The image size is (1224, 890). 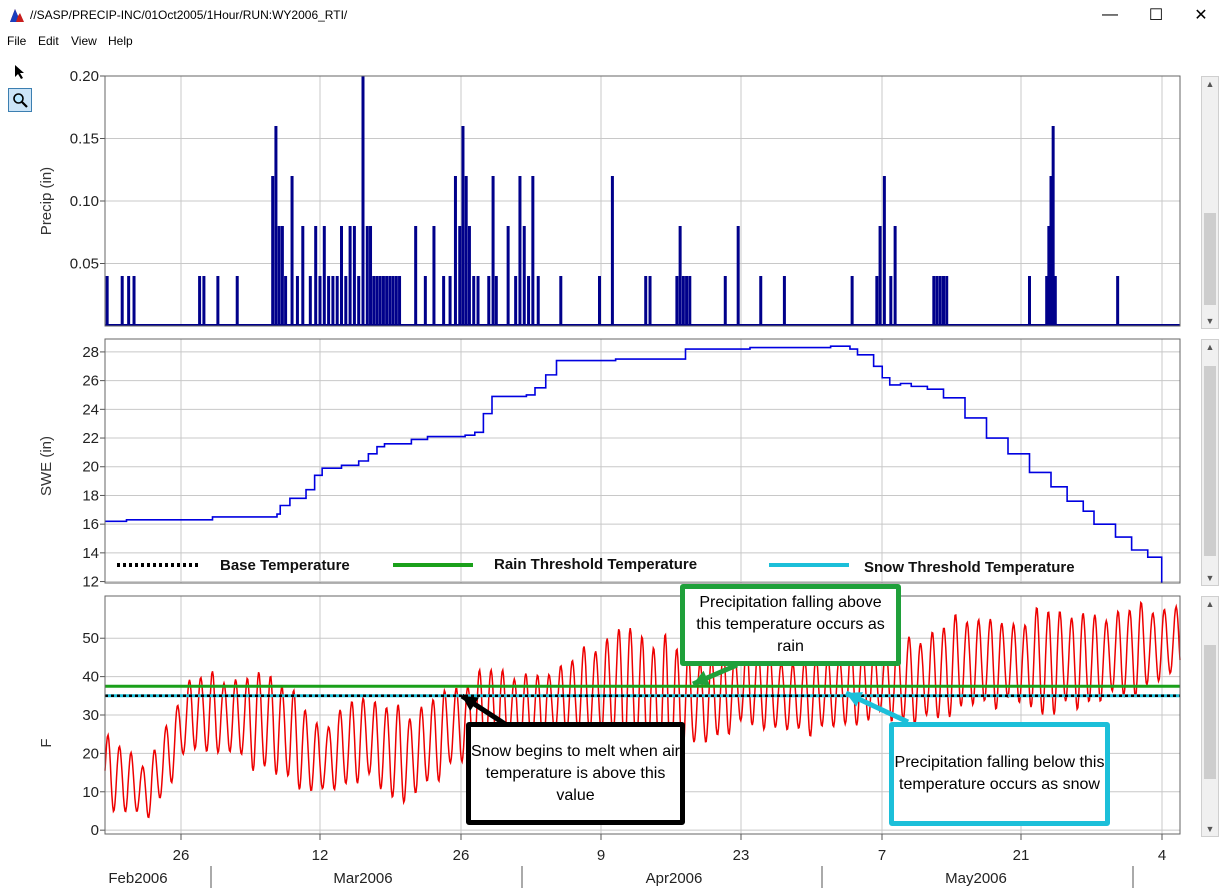 What do you see at coordinates (701, 678) in the screenshot?
I see `arrow-head` at bounding box center [701, 678].